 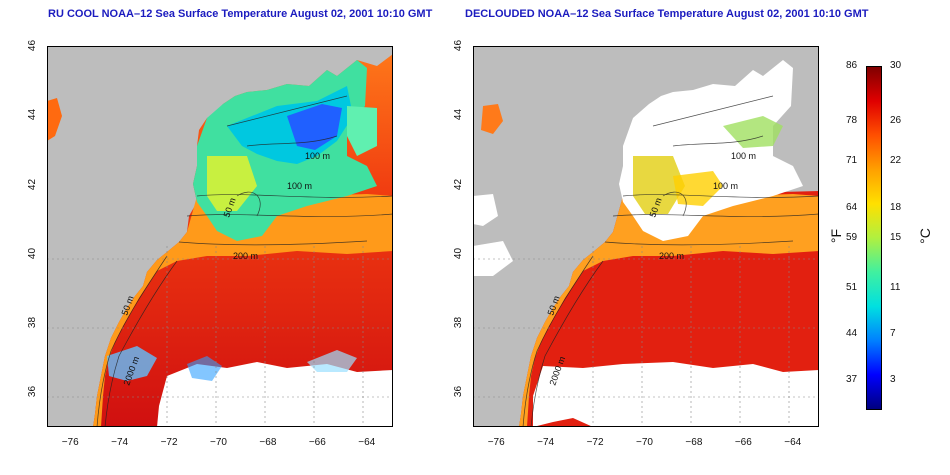 What do you see at coordinates (896, 120) in the screenshot?
I see `colorbar-celsius-tick: 26` at bounding box center [896, 120].